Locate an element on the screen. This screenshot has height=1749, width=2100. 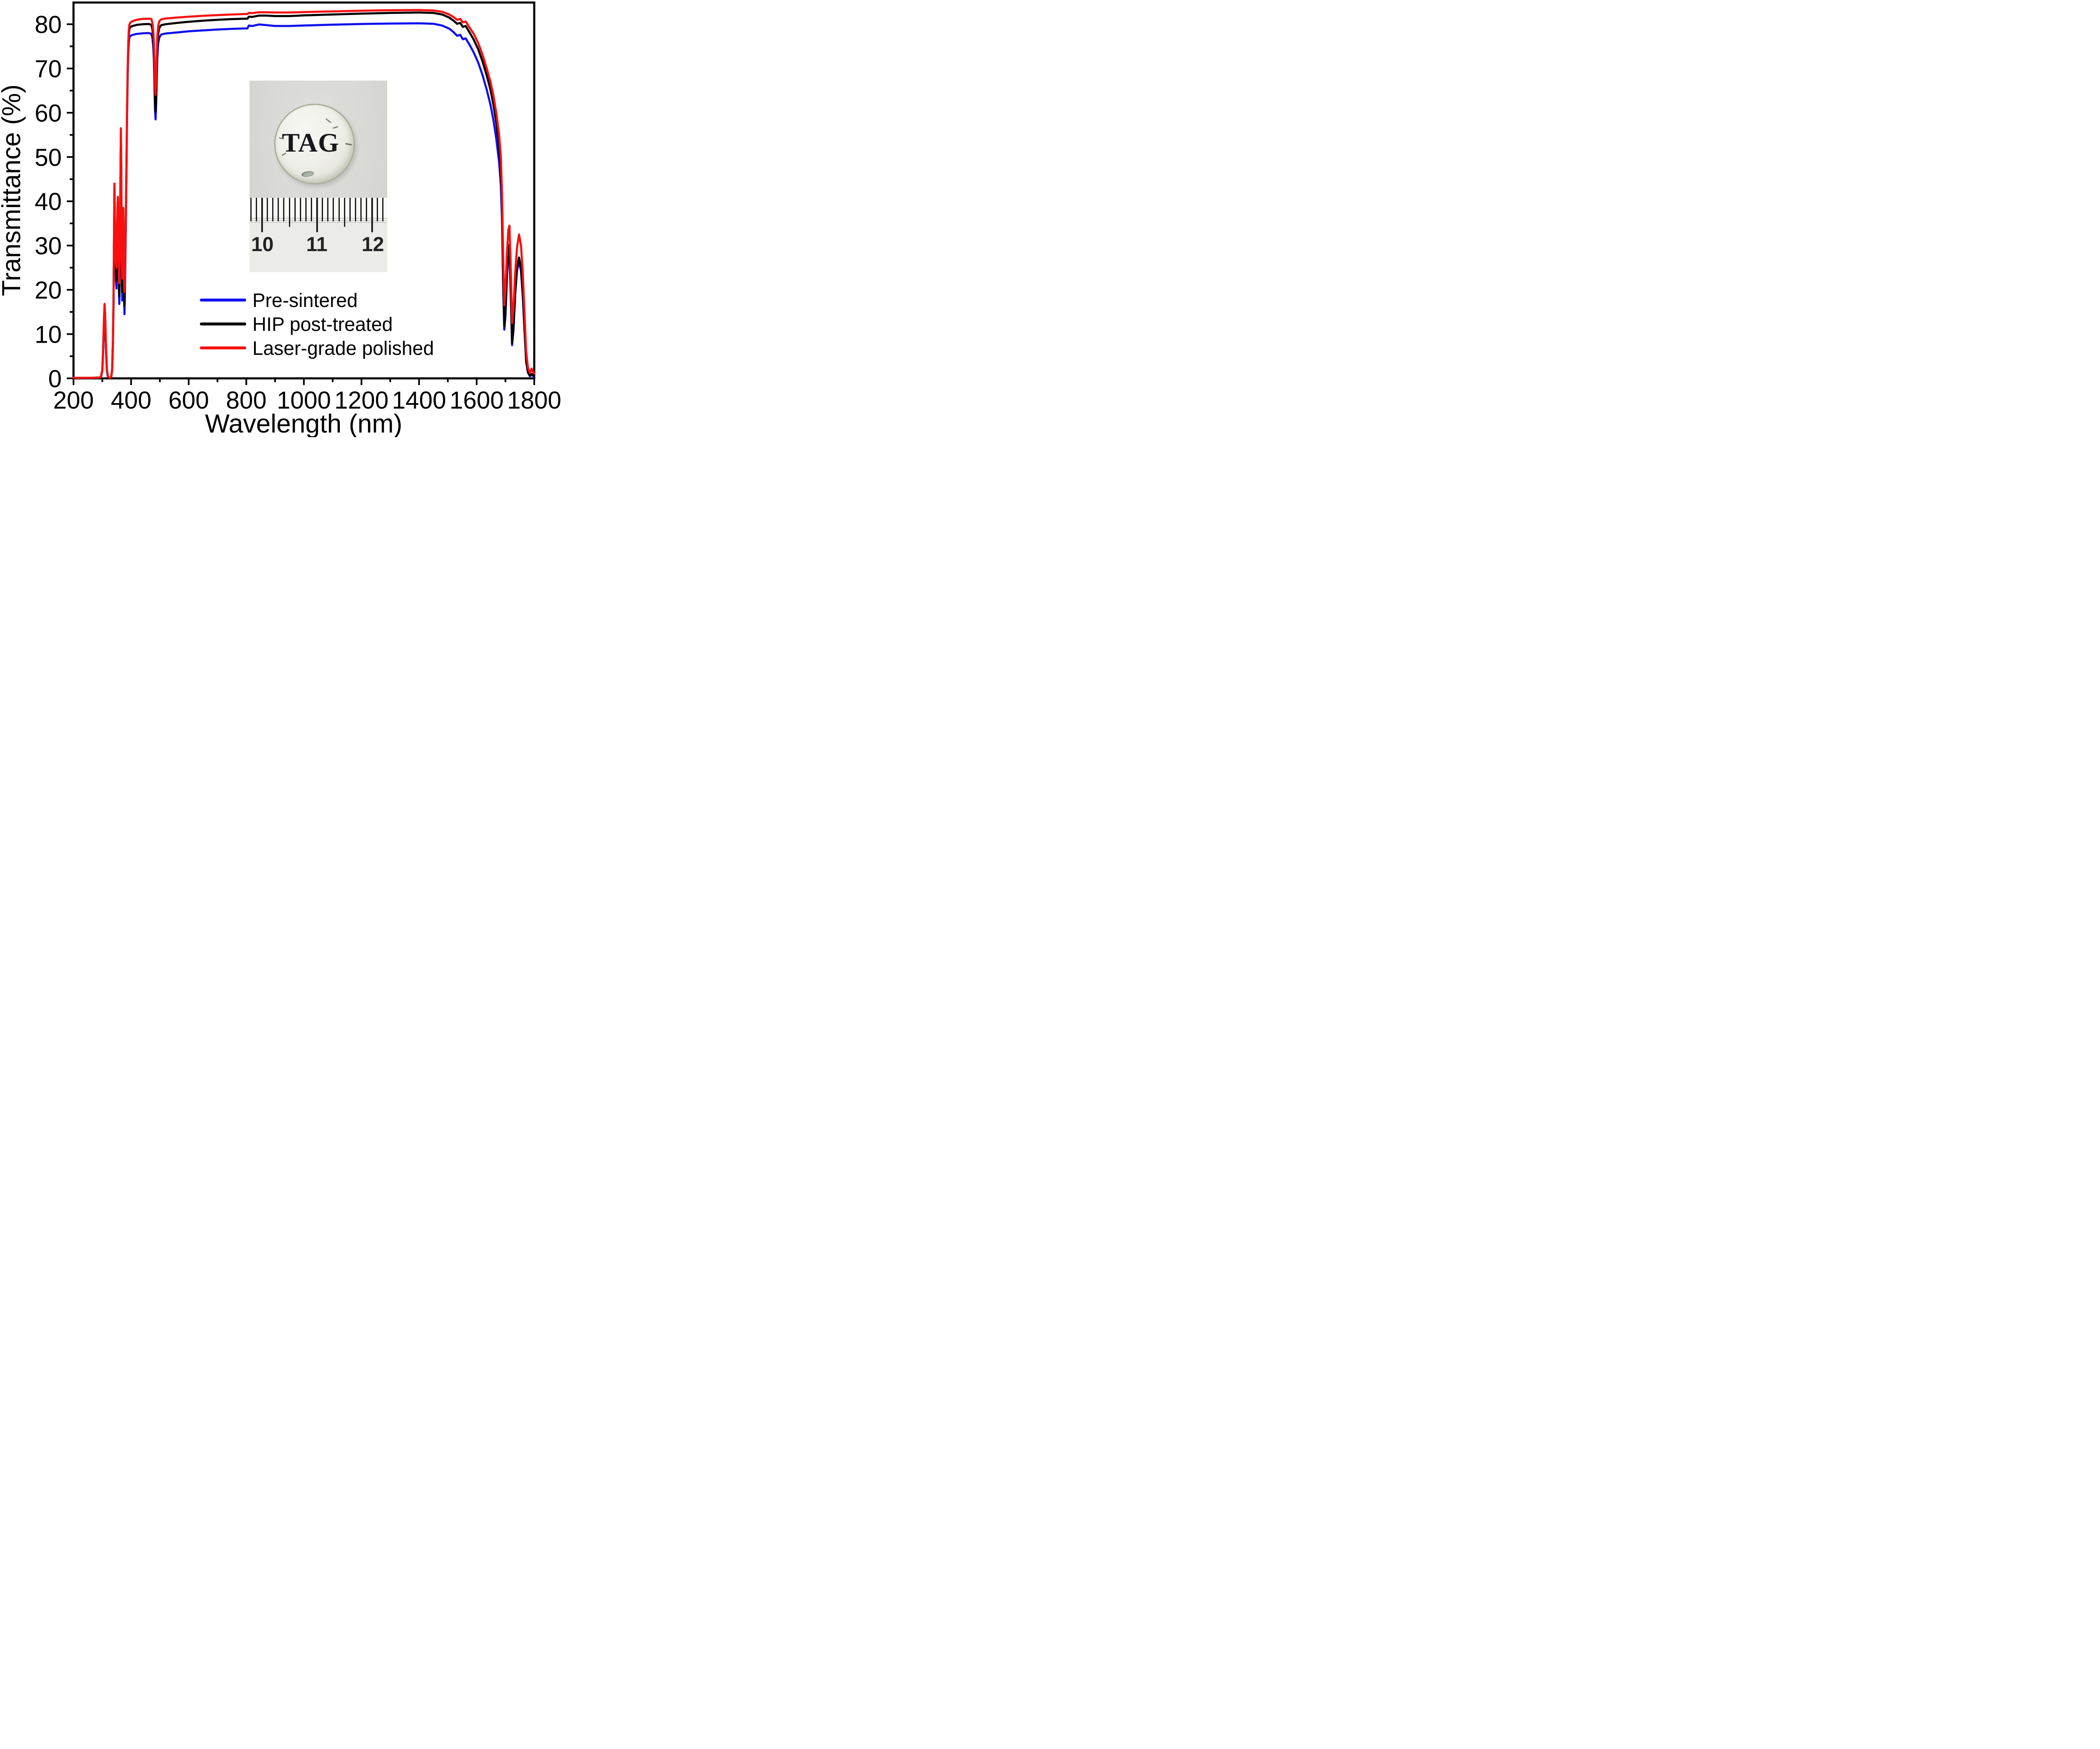
svg-text: 200 is located at coordinates (73, 401).